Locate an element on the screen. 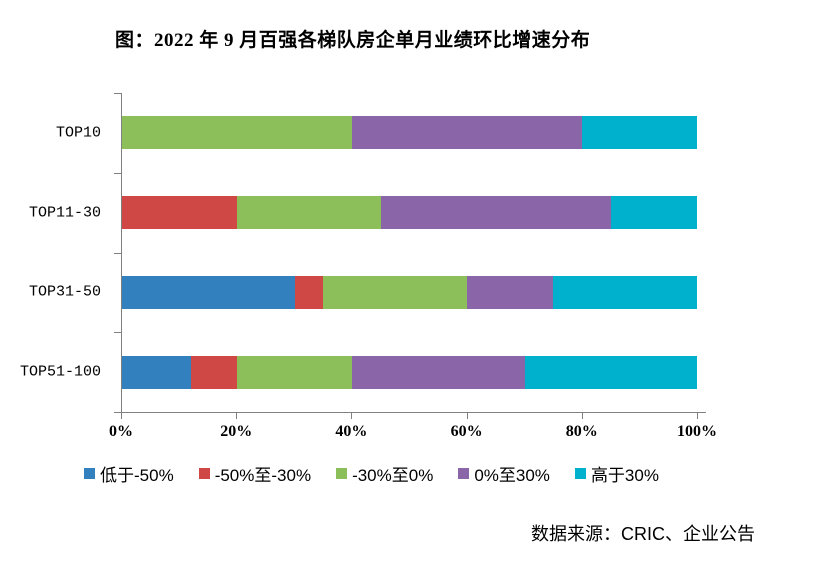 The height and width of the screenshot is (566, 819). legend-label: 高于30% is located at coordinates (624, 475).